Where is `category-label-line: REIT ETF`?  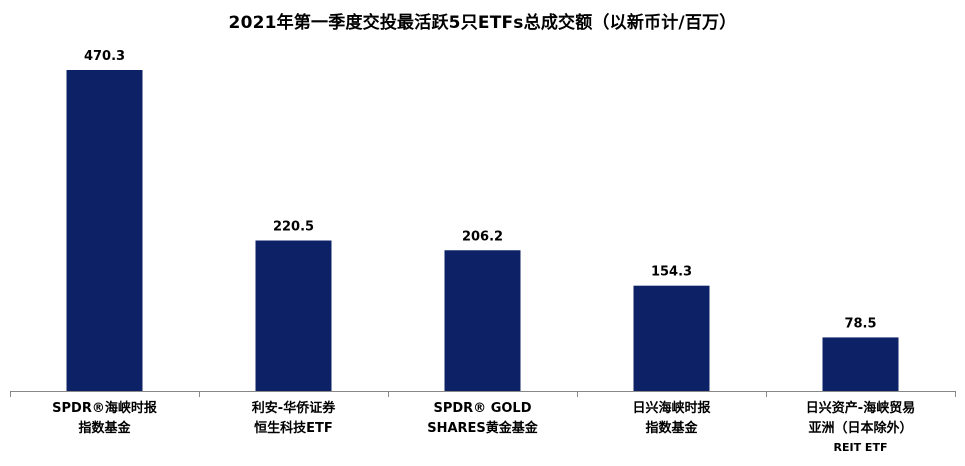 category-label-line: REIT ETF is located at coordinates (860, 447).